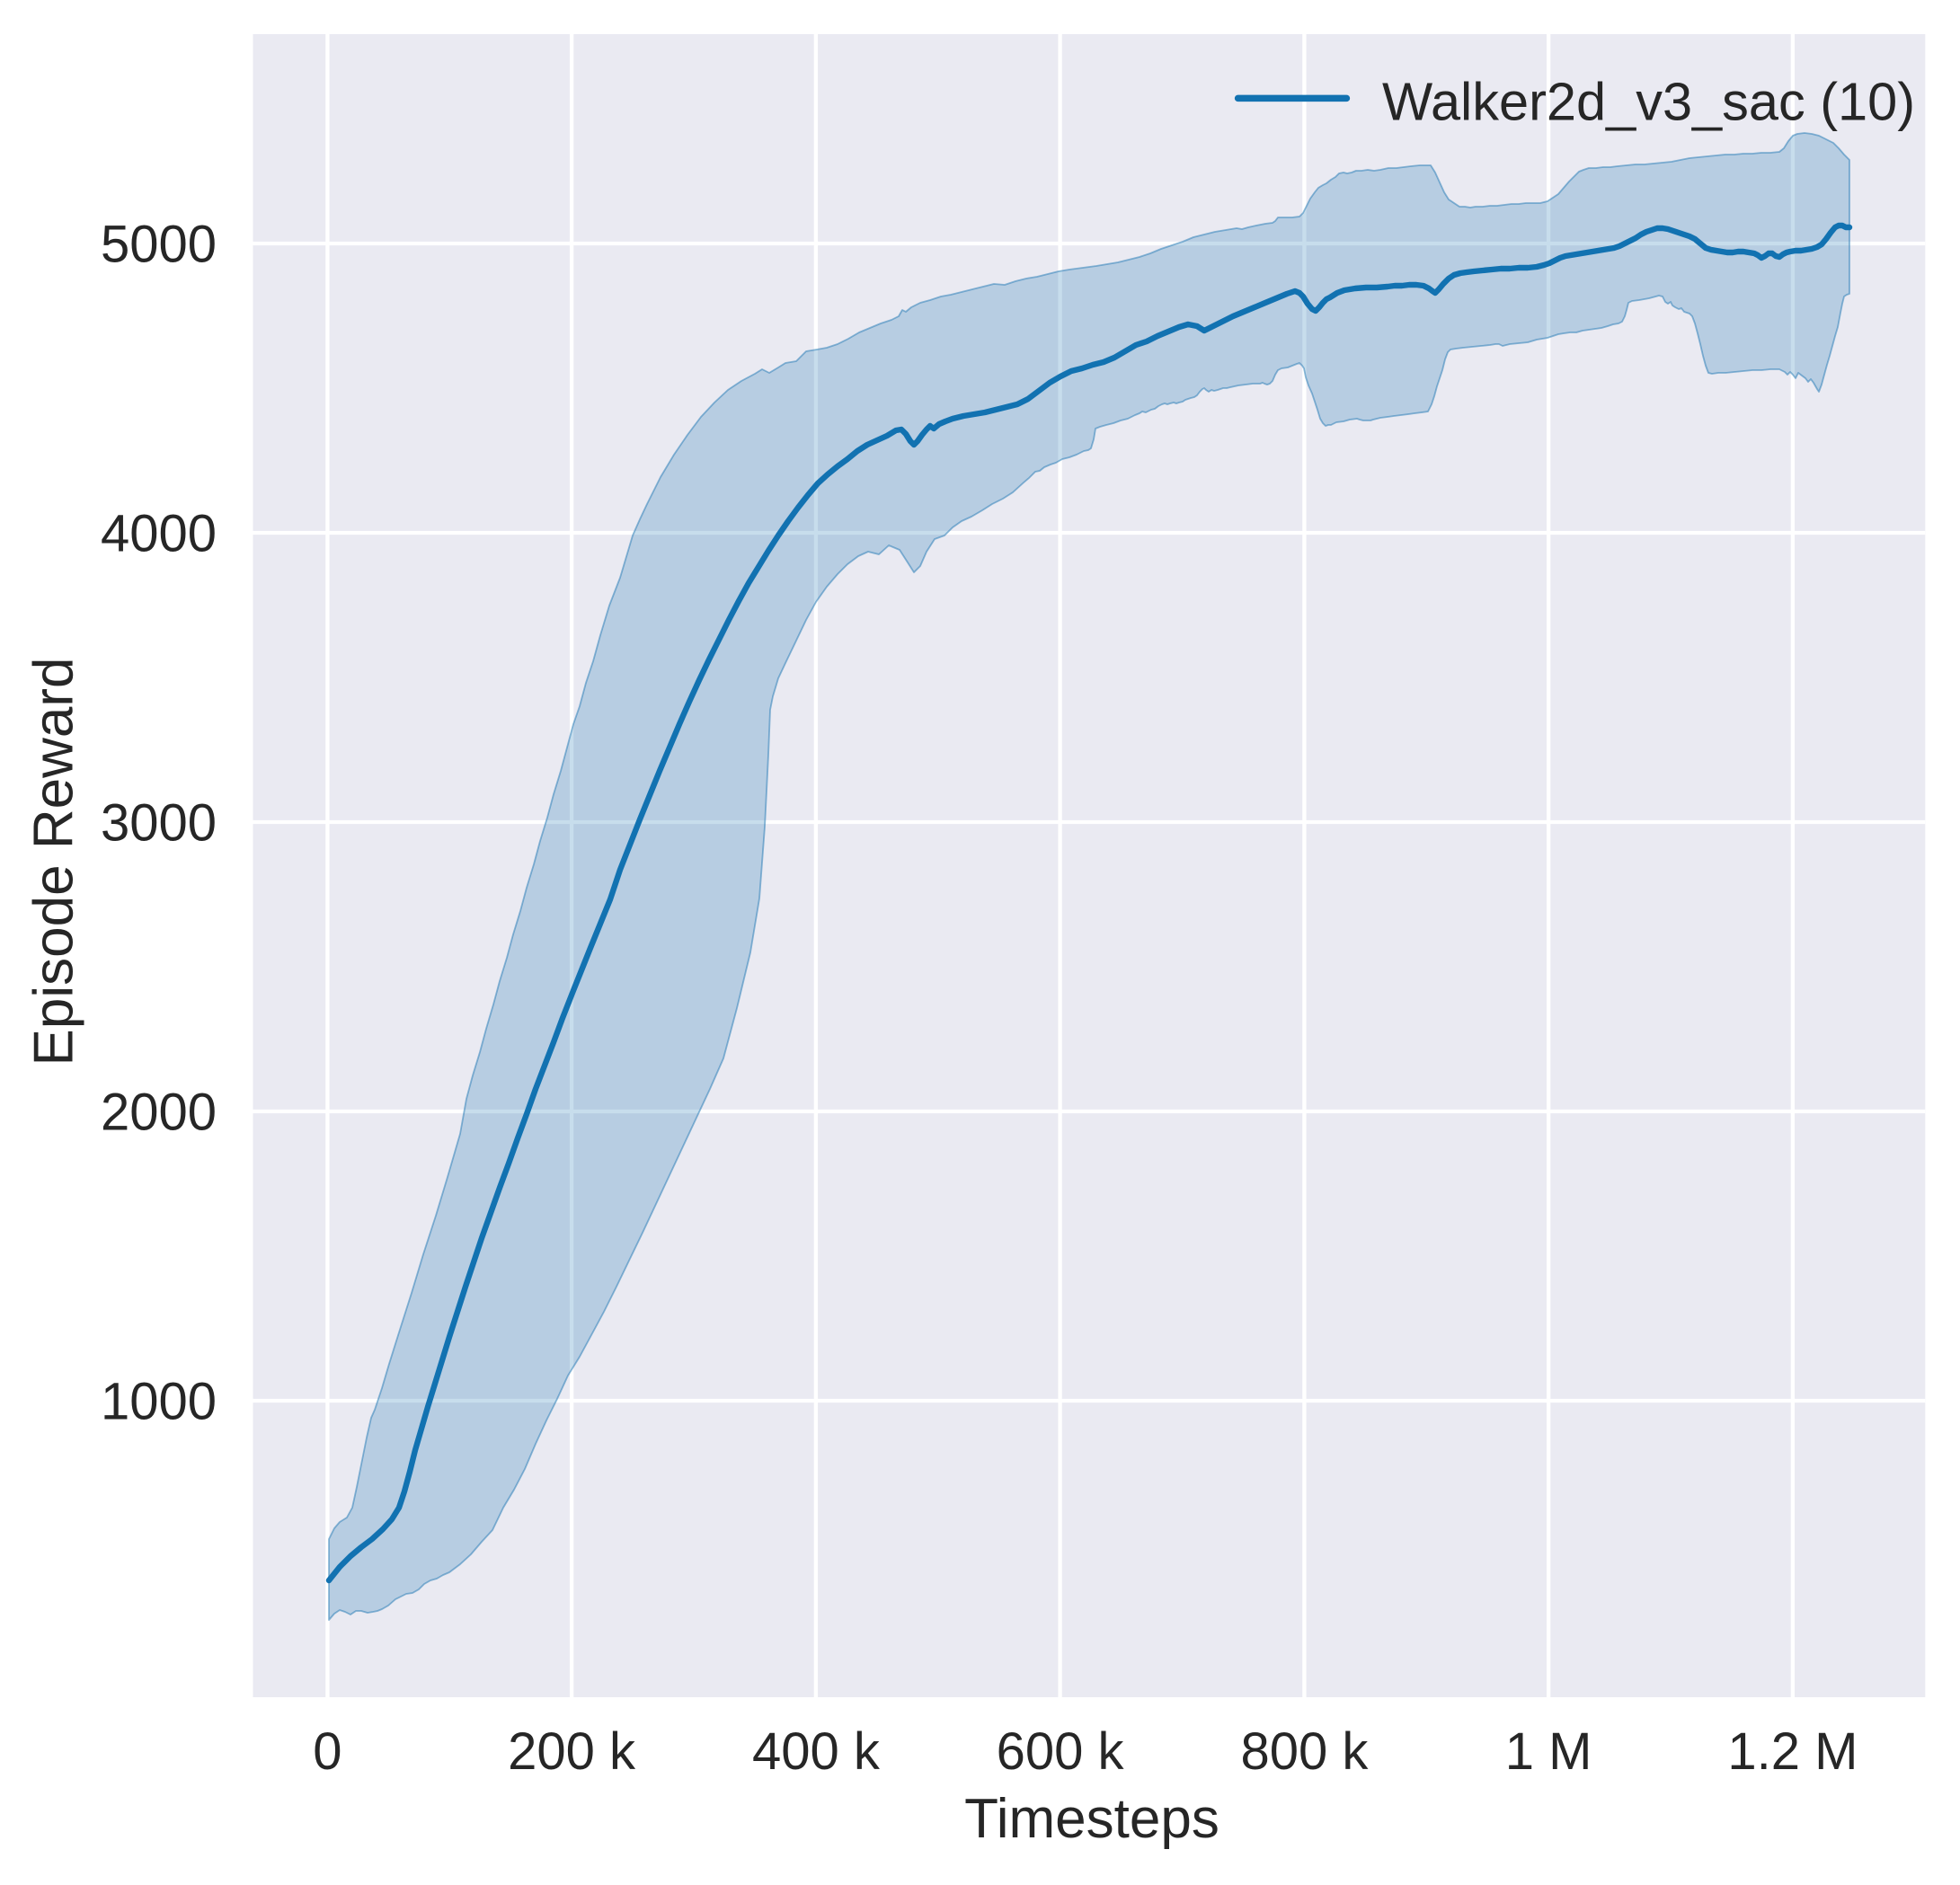  I want to click on svg-text: 2000, so click(159, 1113).